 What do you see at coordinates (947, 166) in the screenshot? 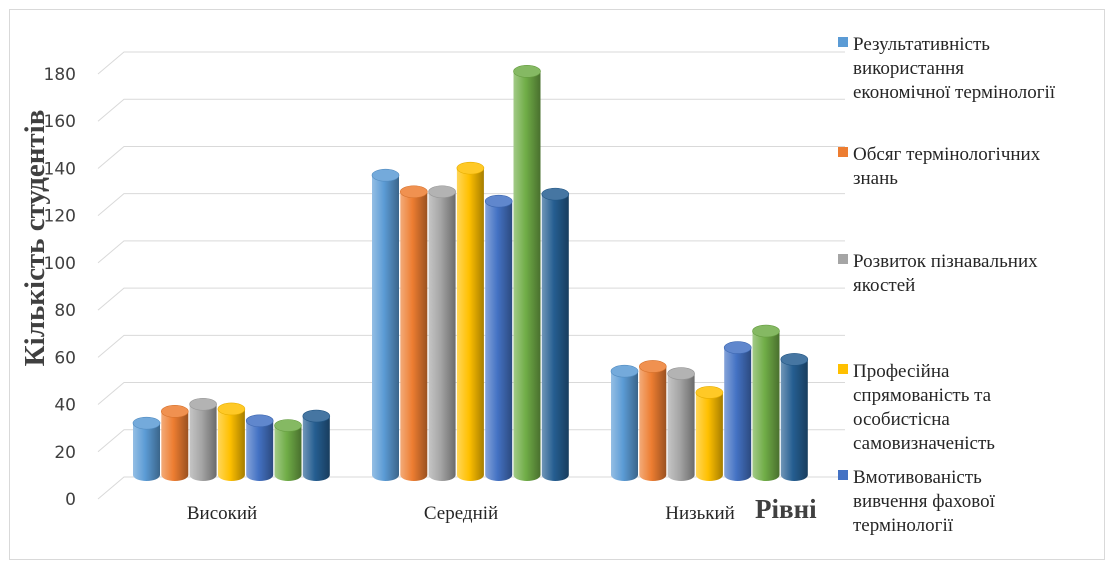
I see `legend-label: Обсяг термінологічних знань` at bounding box center [947, 166].